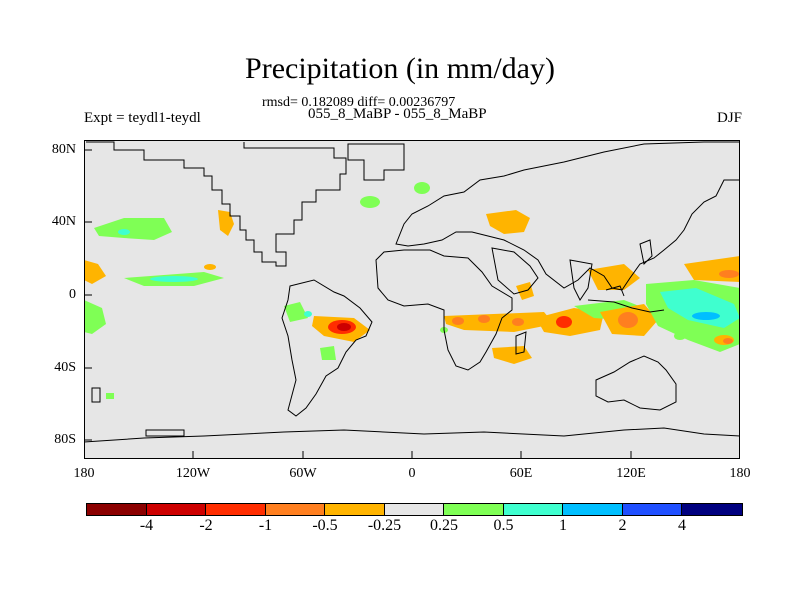 This screenshot has height=600, width=800. I want to click on patch-africa-red2, so click(484, 319).